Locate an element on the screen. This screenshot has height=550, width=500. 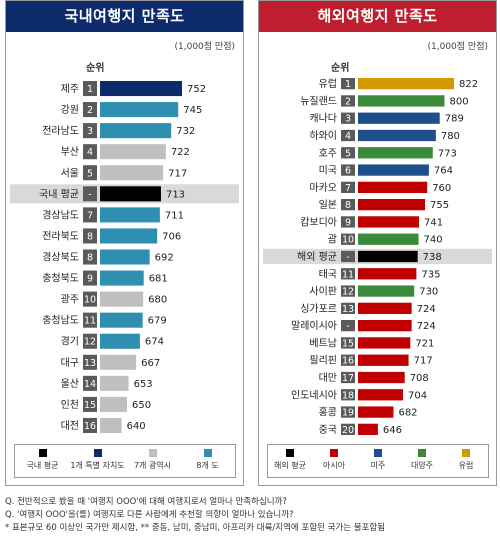
legend-item: 1개 특별 자치도 is located at coordinates (97, 460).